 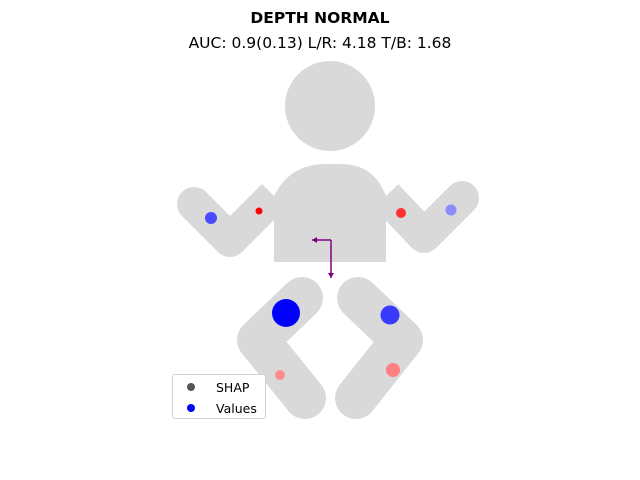 What do you see at coordinates (191, 408) in the screenshot?
I see `legend-marker-values` at bounding box center [191, 408].